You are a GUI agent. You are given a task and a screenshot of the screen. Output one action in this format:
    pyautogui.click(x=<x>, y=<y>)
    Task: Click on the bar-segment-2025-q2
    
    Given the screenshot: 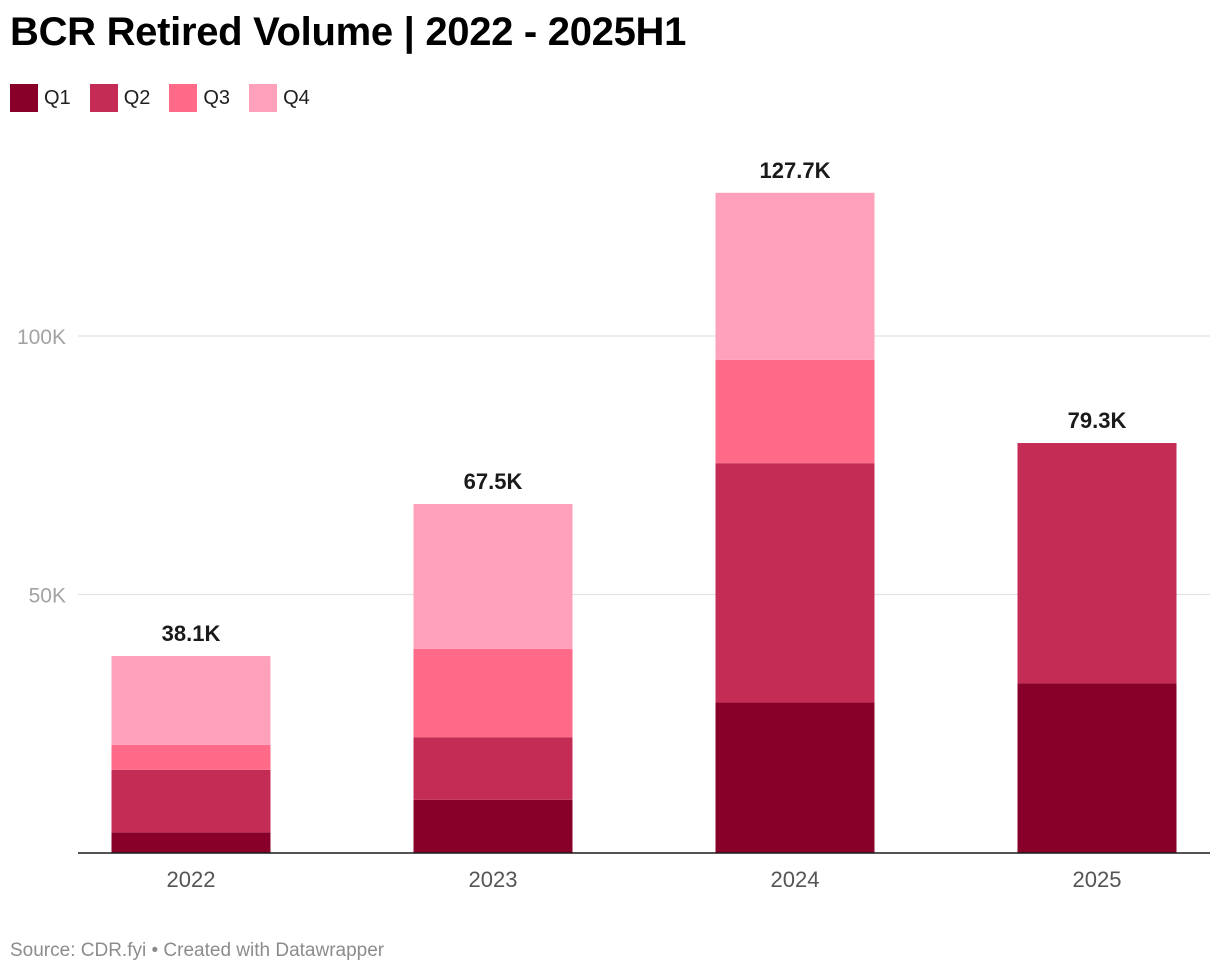 What is the action you would take?
    pyautogui.click(x=1097, y=563)
    